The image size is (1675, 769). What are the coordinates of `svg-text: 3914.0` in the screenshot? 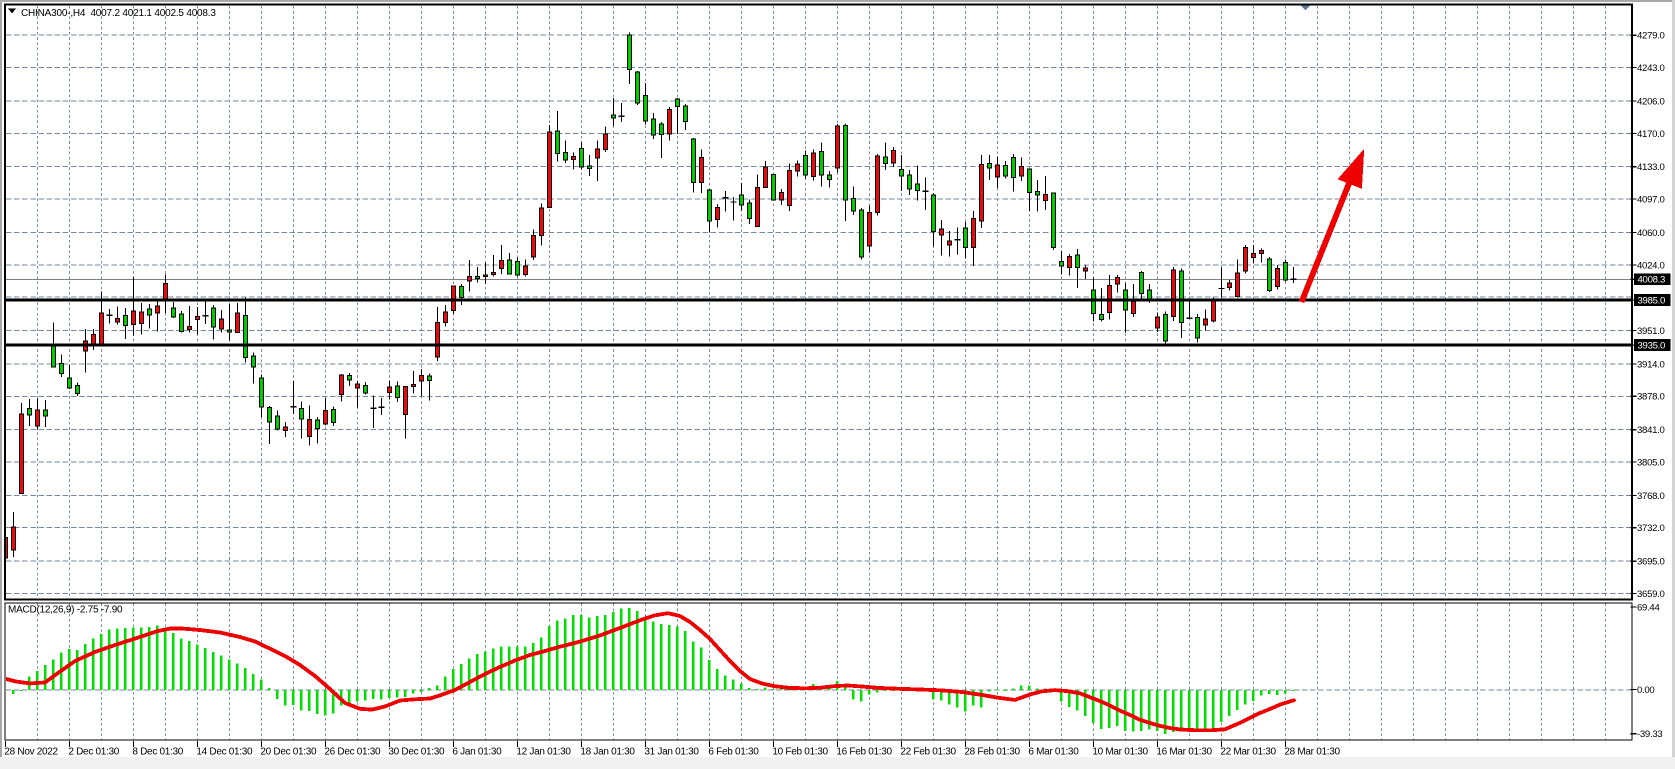 It's located at (1651, 364).